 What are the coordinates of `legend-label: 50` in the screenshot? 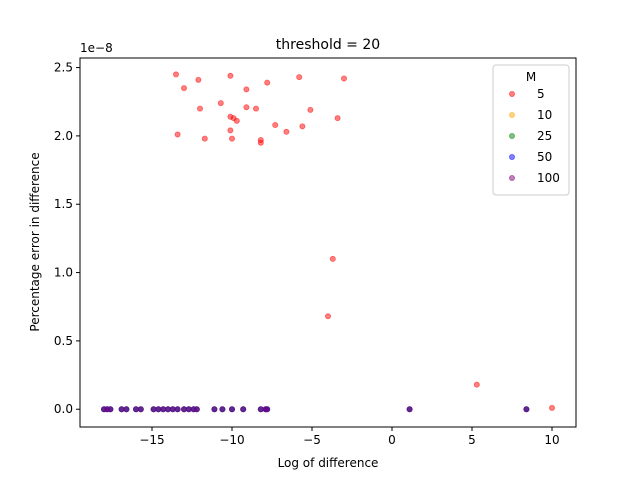 It's located at (544, 157).